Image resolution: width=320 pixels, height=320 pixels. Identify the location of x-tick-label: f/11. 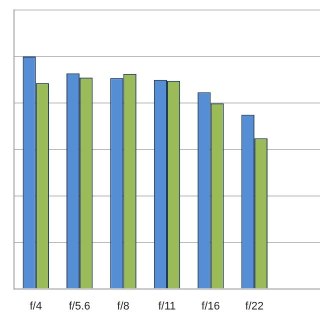
(167, 306).